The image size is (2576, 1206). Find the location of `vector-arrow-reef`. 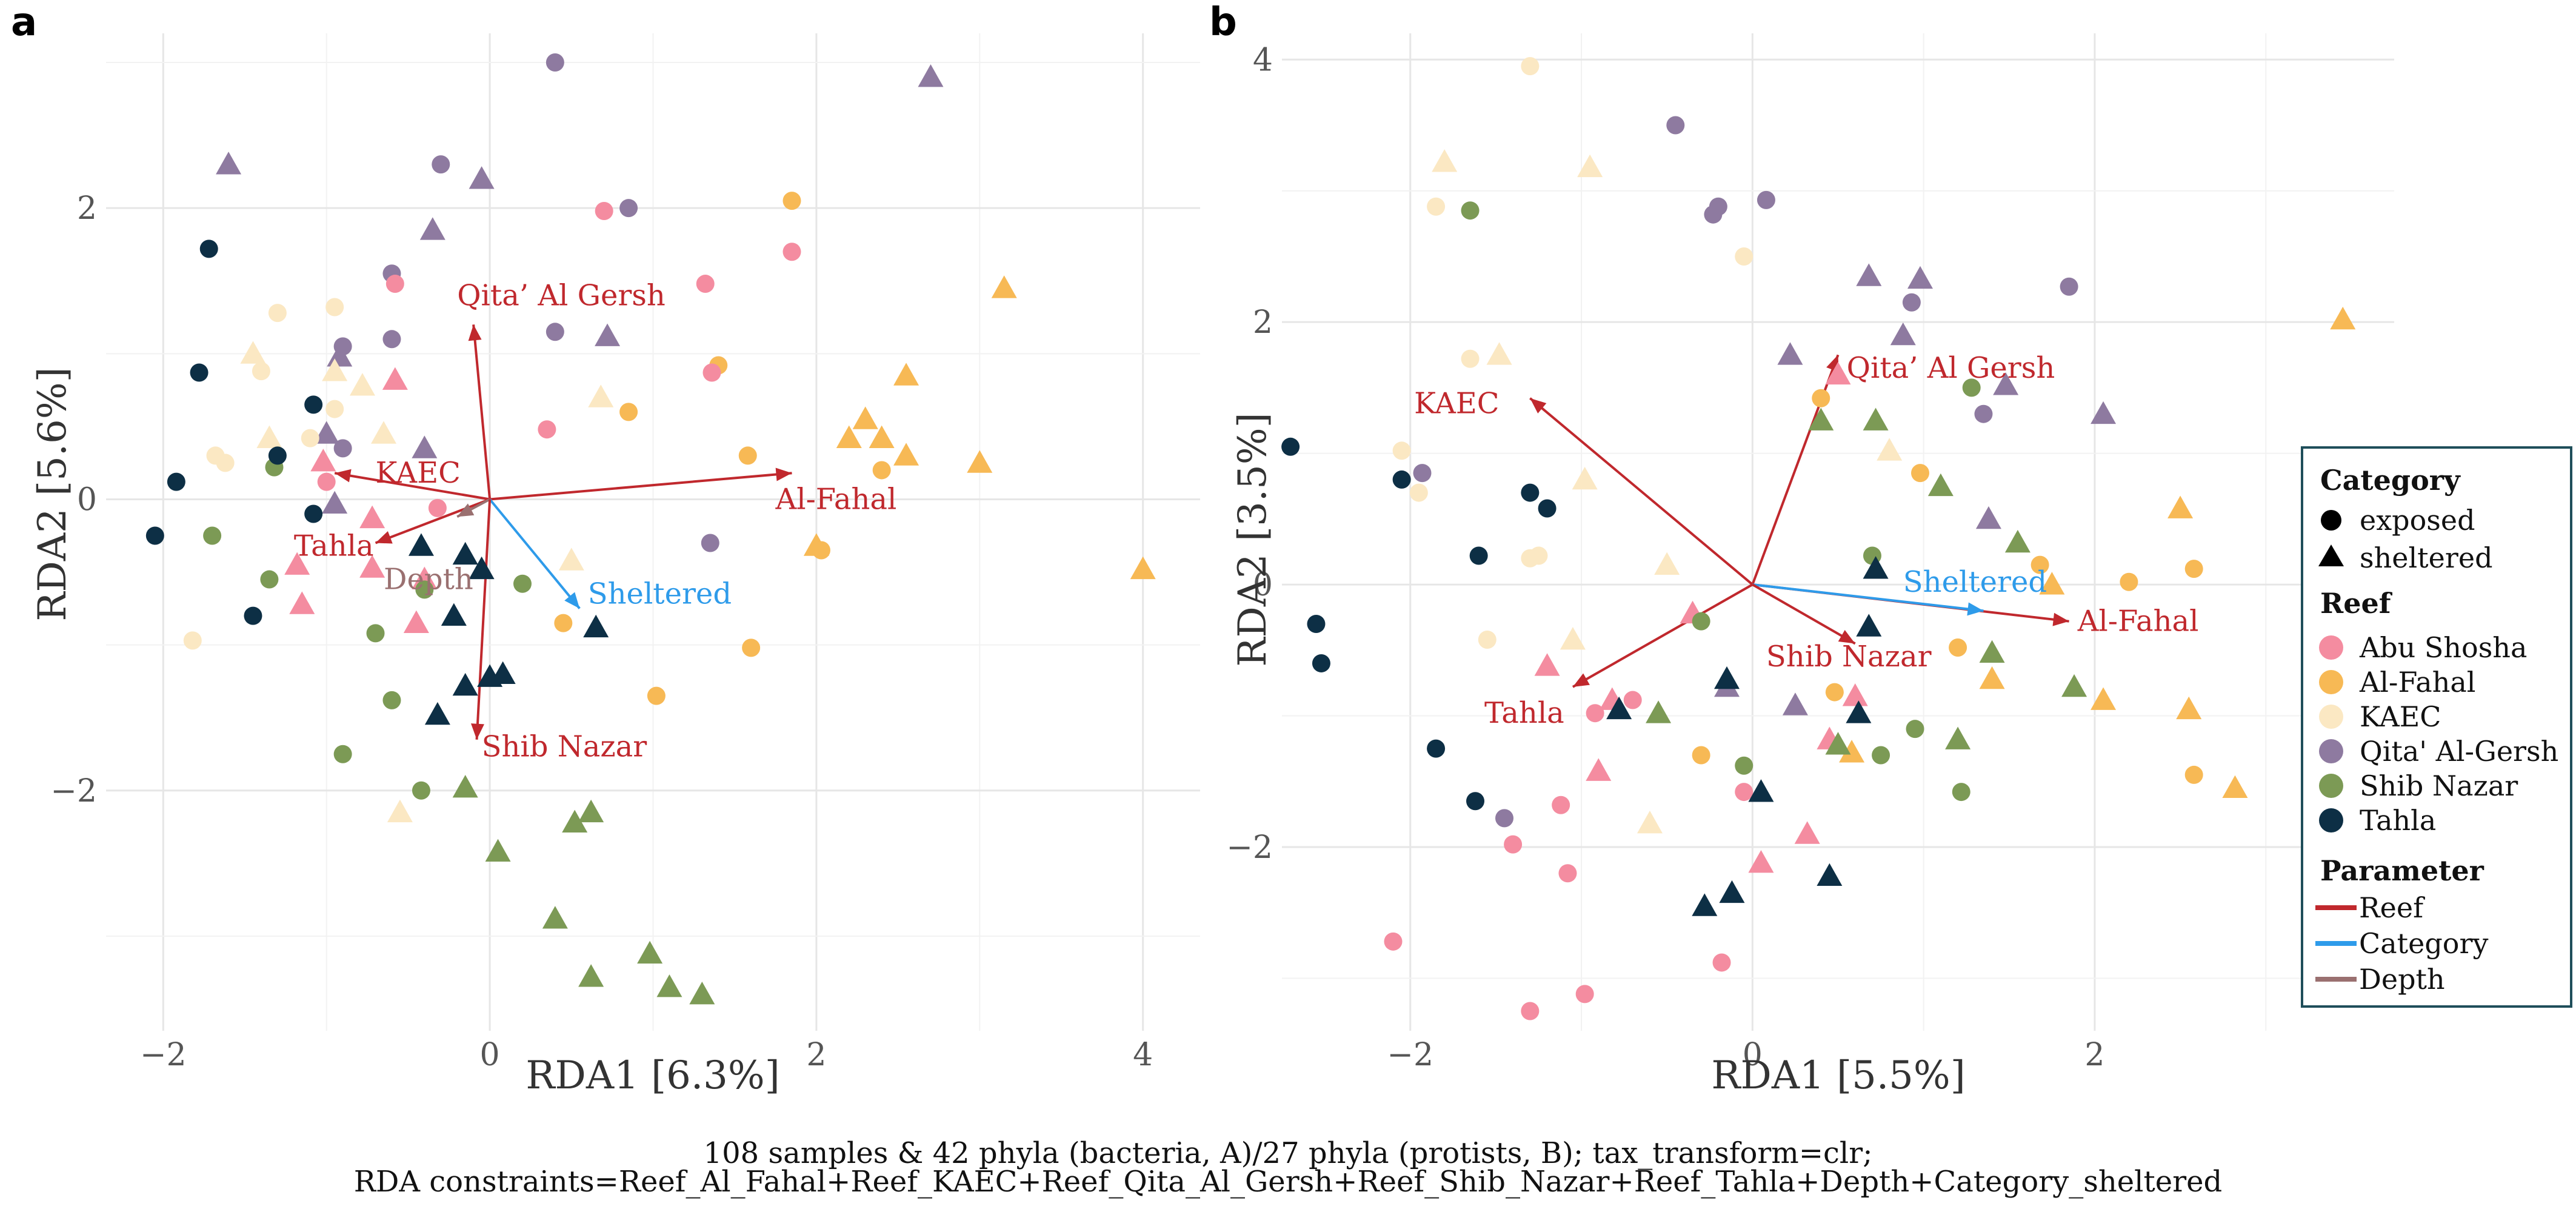

vector-arrow-reef is located at coordinates (482, 412).